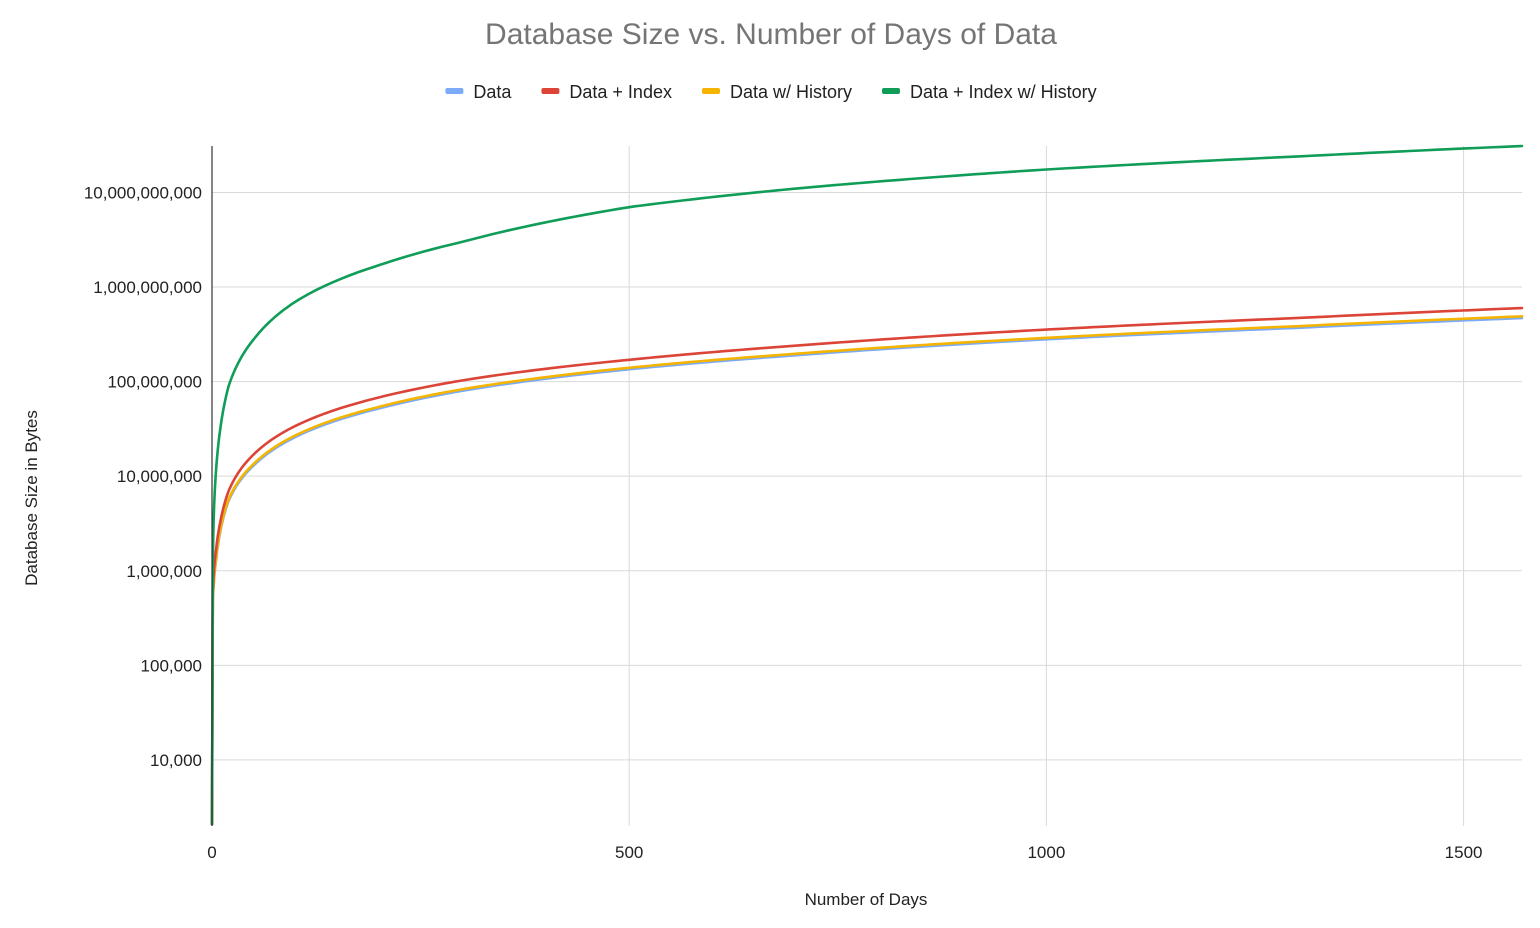 Image resolution: width=1540 pixels, height=928 pixels. Describe the element at coordinates (171, 665) in the screenshot. I see `y-tick-label: 100,000` at that location.